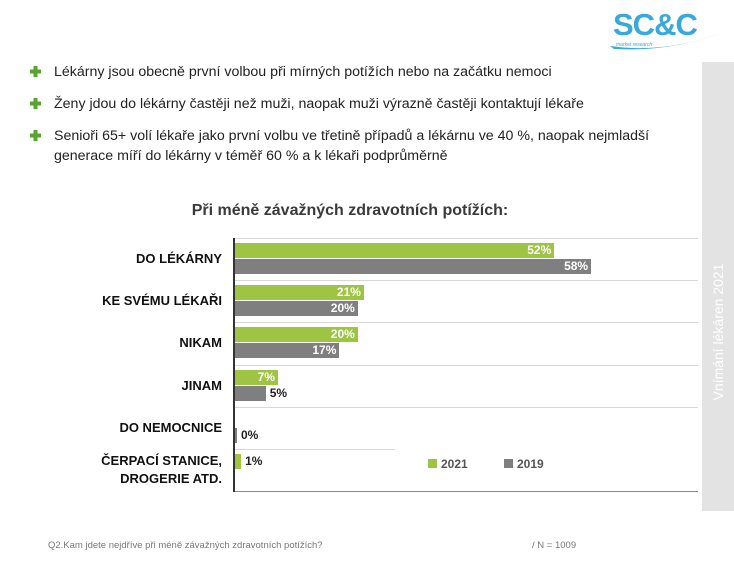 Image resolution: width=734 pixels, height=577 pixels. Describe the element at coordinates (576, 266) in the screenshot. I see `data-label-2019: 58%` at that location.